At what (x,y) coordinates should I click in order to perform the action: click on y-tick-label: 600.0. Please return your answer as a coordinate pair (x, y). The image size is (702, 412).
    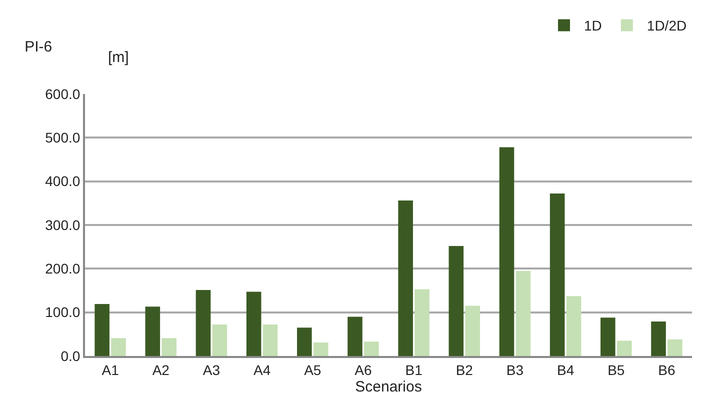
    Looking at the image, I should click on (62, 94).